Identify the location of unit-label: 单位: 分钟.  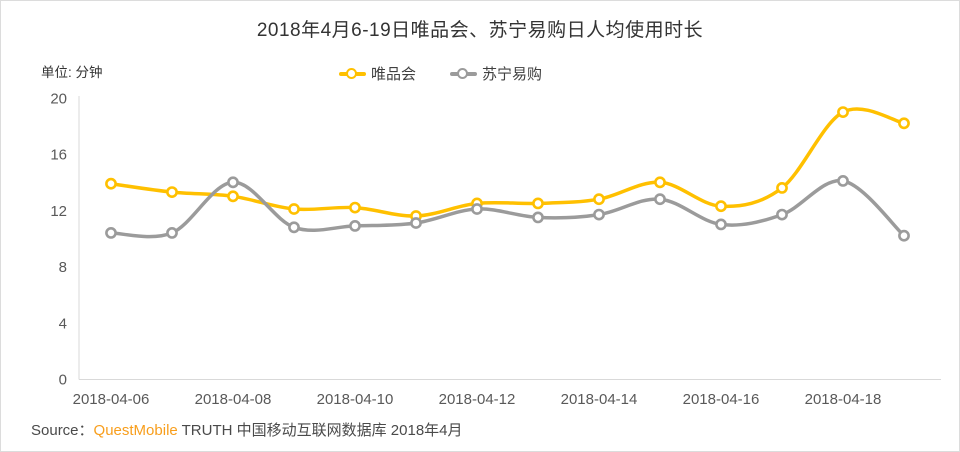
(72, 72).